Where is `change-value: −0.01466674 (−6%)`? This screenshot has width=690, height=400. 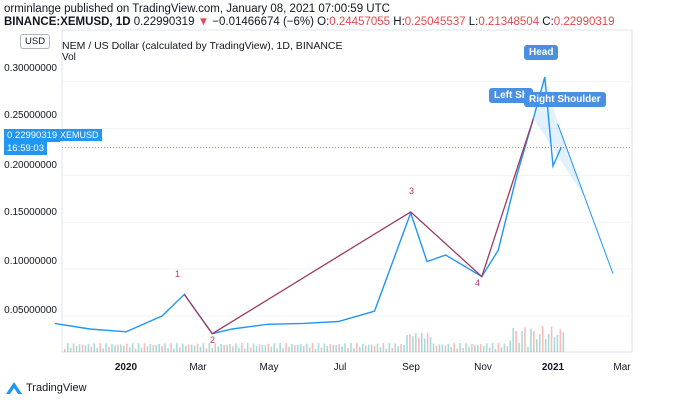 change-value: −0.01466674 (−6%) is located at coordinates (263, 22).